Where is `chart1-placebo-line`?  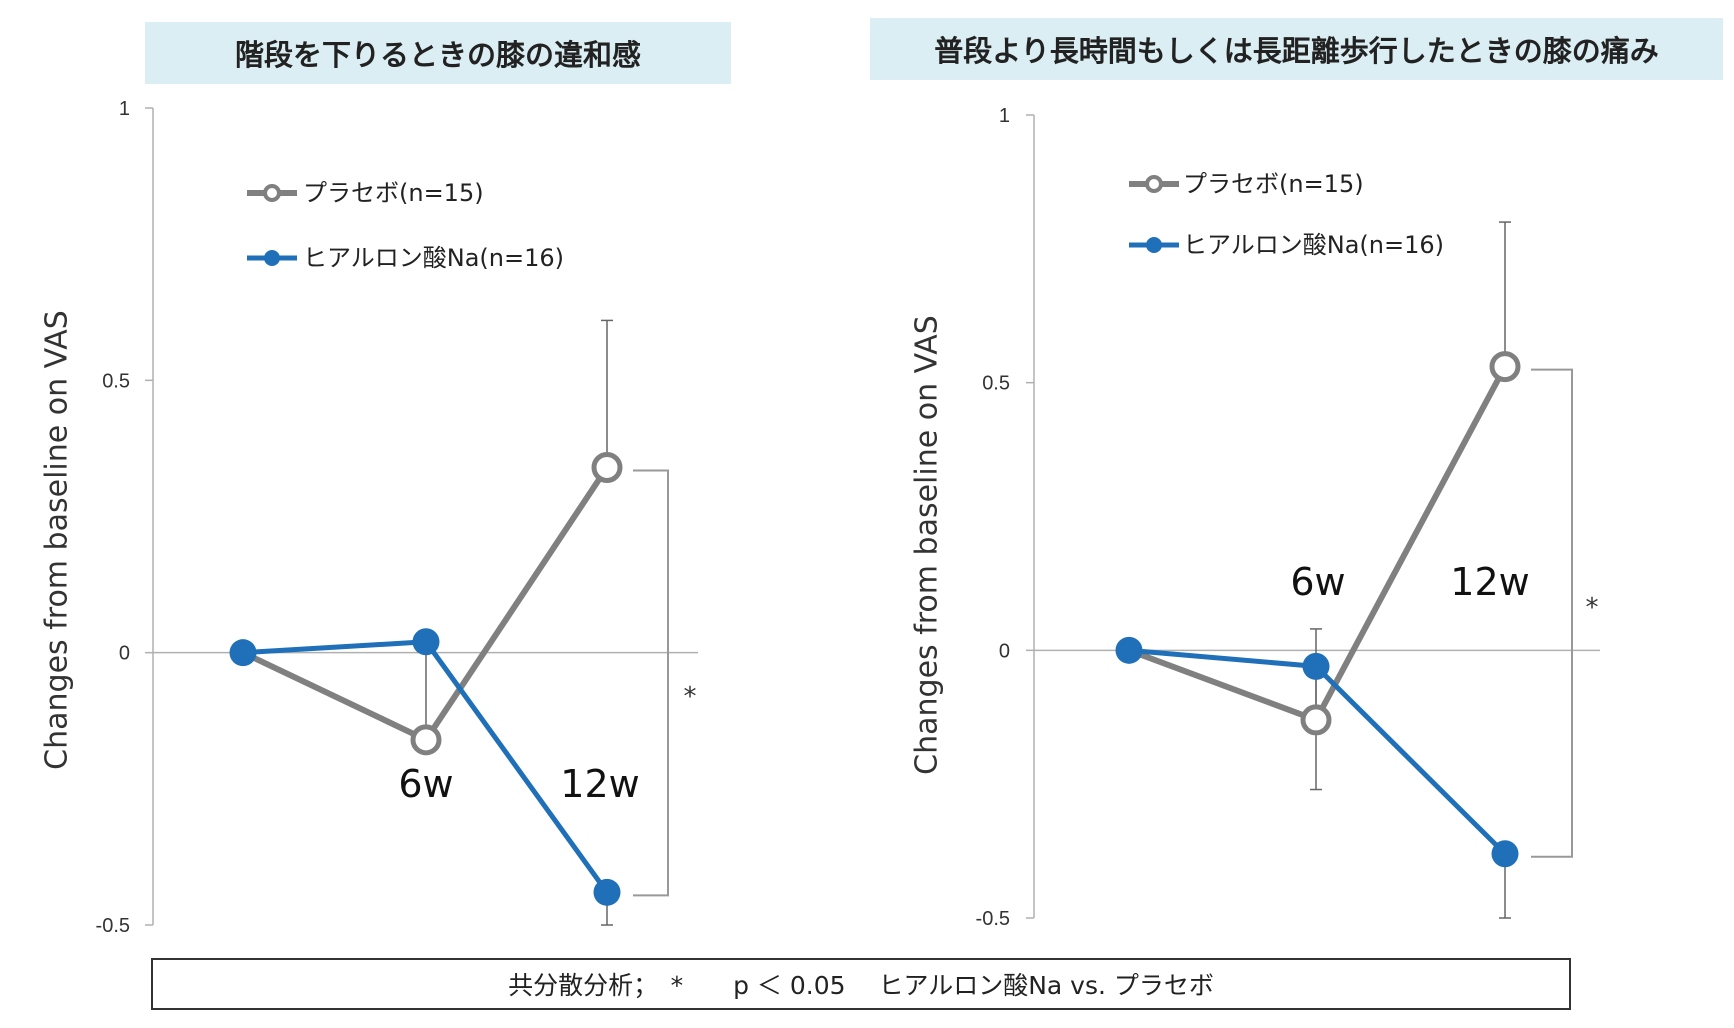
chart1-placebo-line is located at coordinates (425, 604).